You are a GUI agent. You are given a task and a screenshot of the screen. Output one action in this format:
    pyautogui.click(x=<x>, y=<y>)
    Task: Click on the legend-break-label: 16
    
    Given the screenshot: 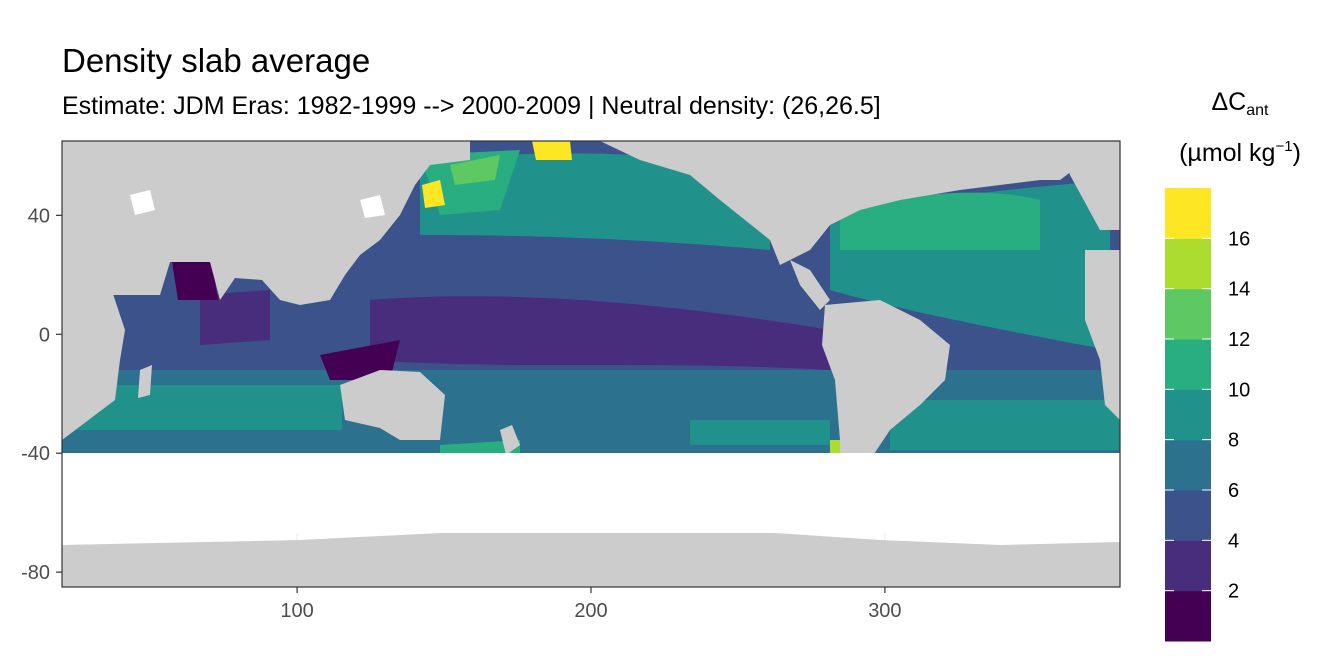 What is the action you would take?
    pyautogui.click(x=1239, y=239)
    